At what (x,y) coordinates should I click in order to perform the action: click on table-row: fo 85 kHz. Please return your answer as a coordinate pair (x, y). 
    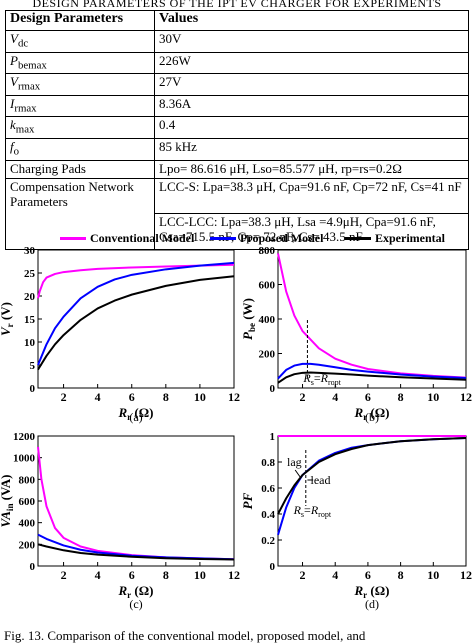
    Looking at the image, I should click on (237, 149).